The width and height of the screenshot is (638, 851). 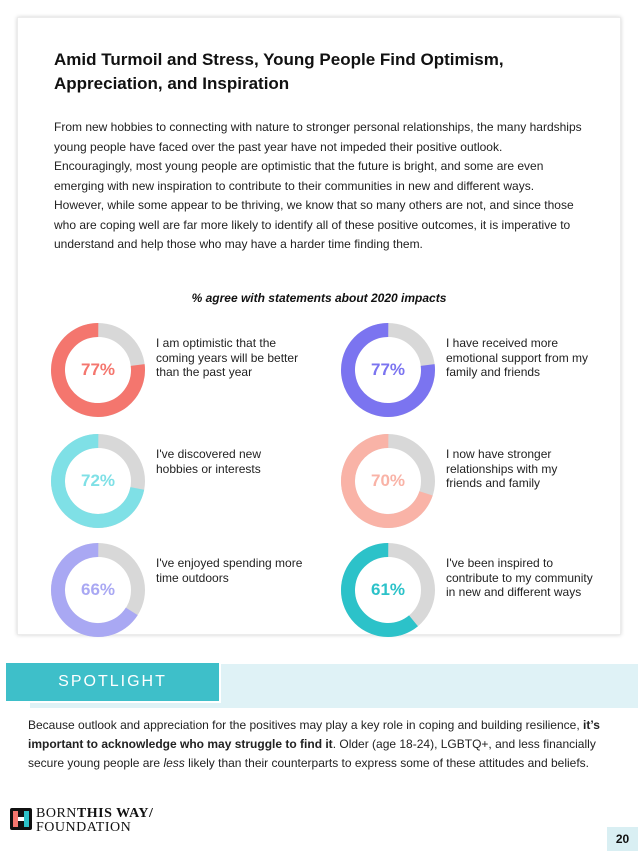 What do you see at coordinates (84, 827) in the screenshot?
I see `logo-line-2: FOUNDATION` at bounding box center [84, 827].